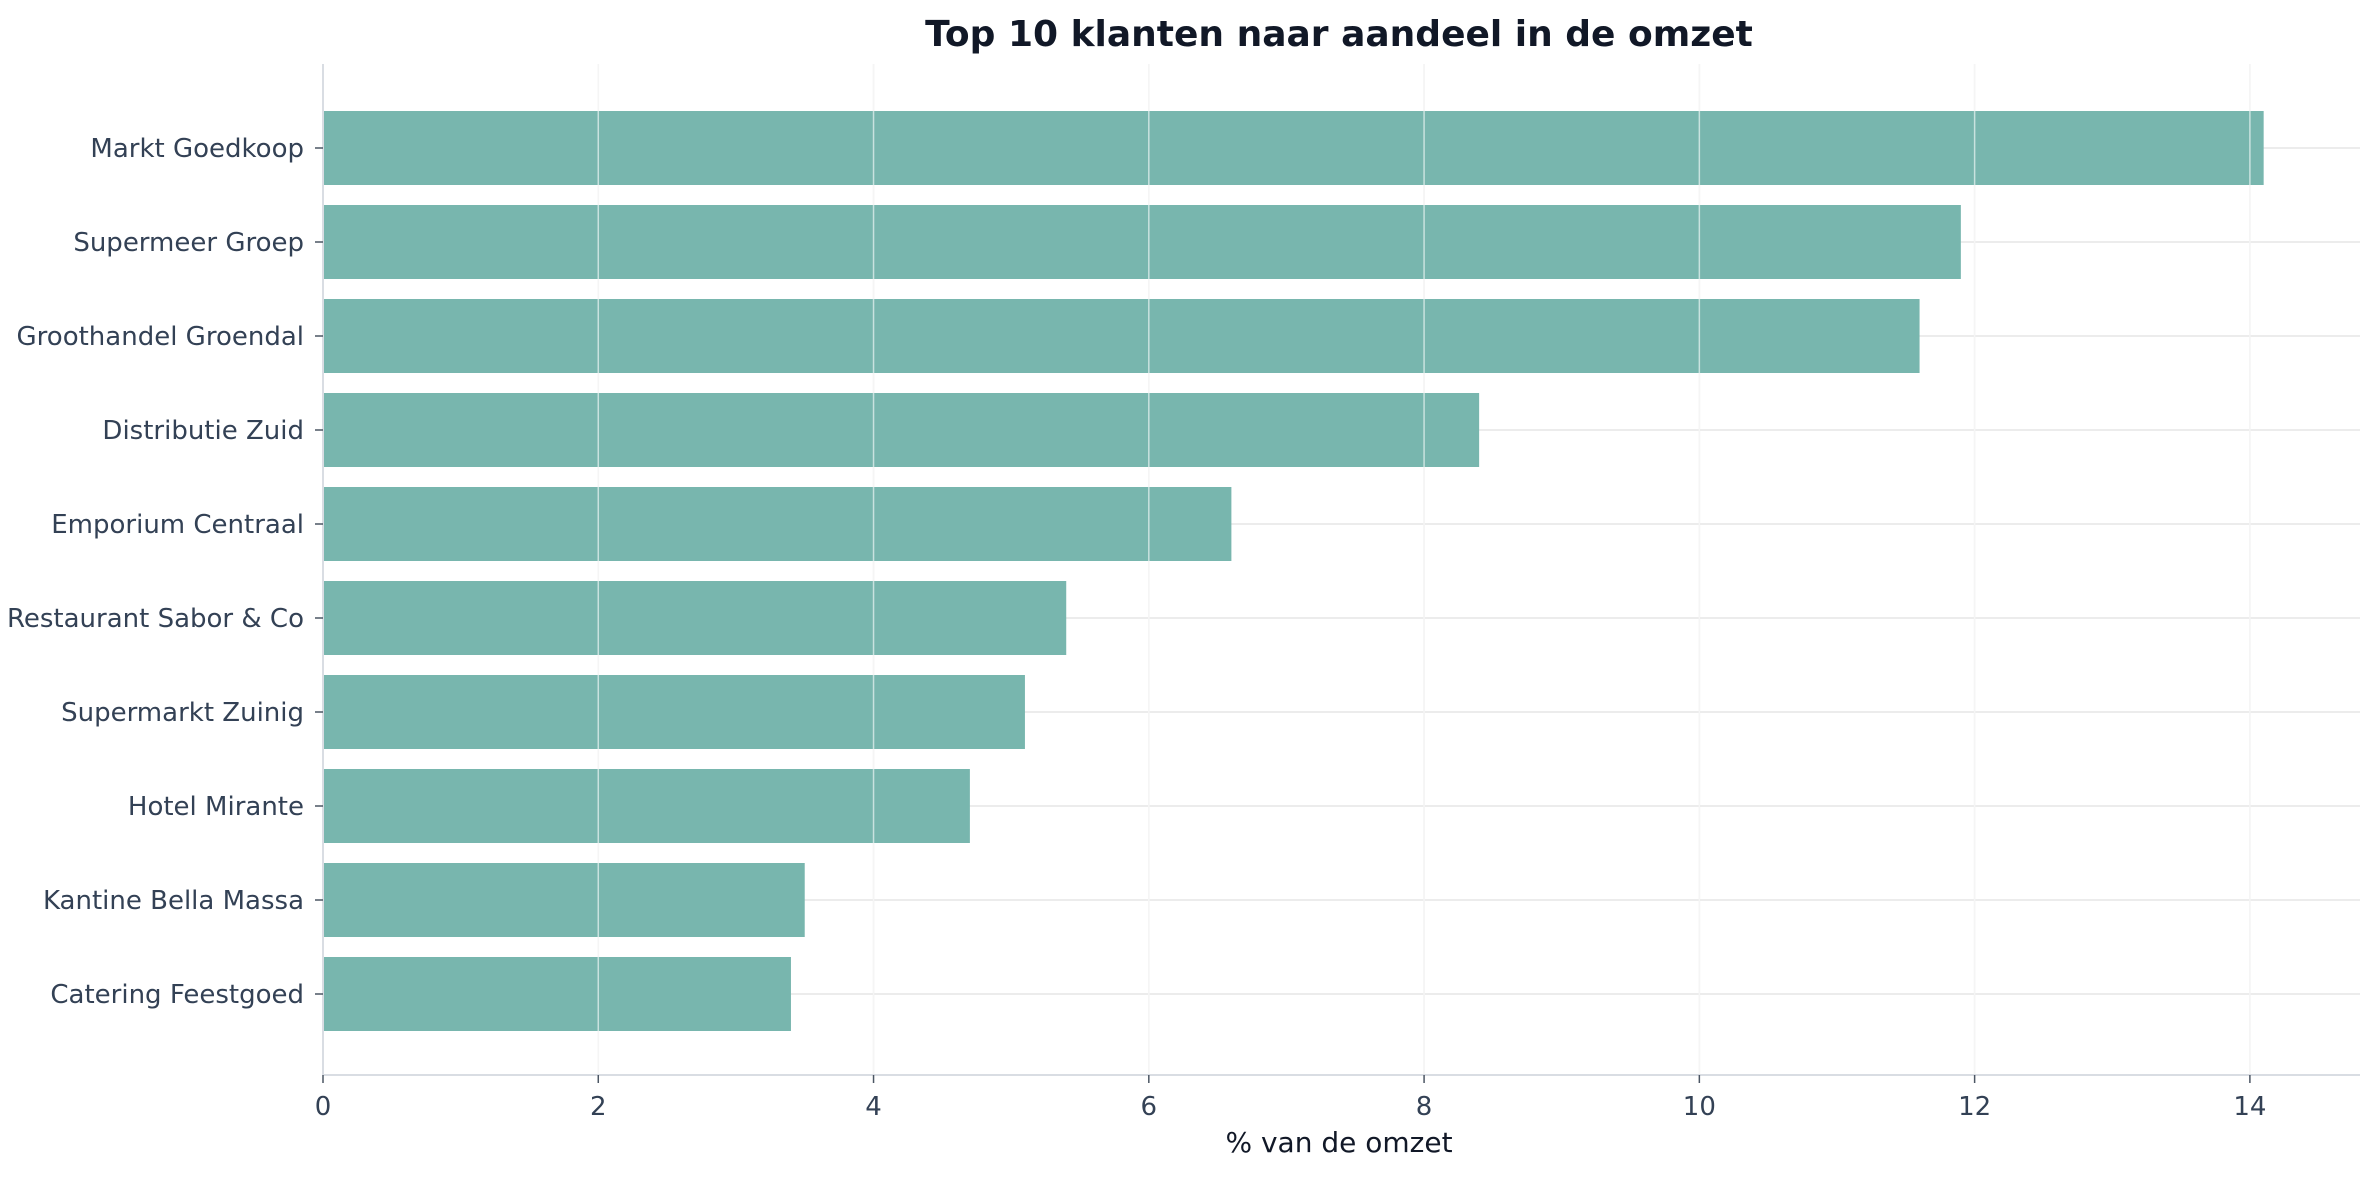 The image size is (2379, 1180). What do you see at coordinates (160, 337) in the screenshot?
I see `category-label: Groothandel Groendal` at bounding box center [160, 337].